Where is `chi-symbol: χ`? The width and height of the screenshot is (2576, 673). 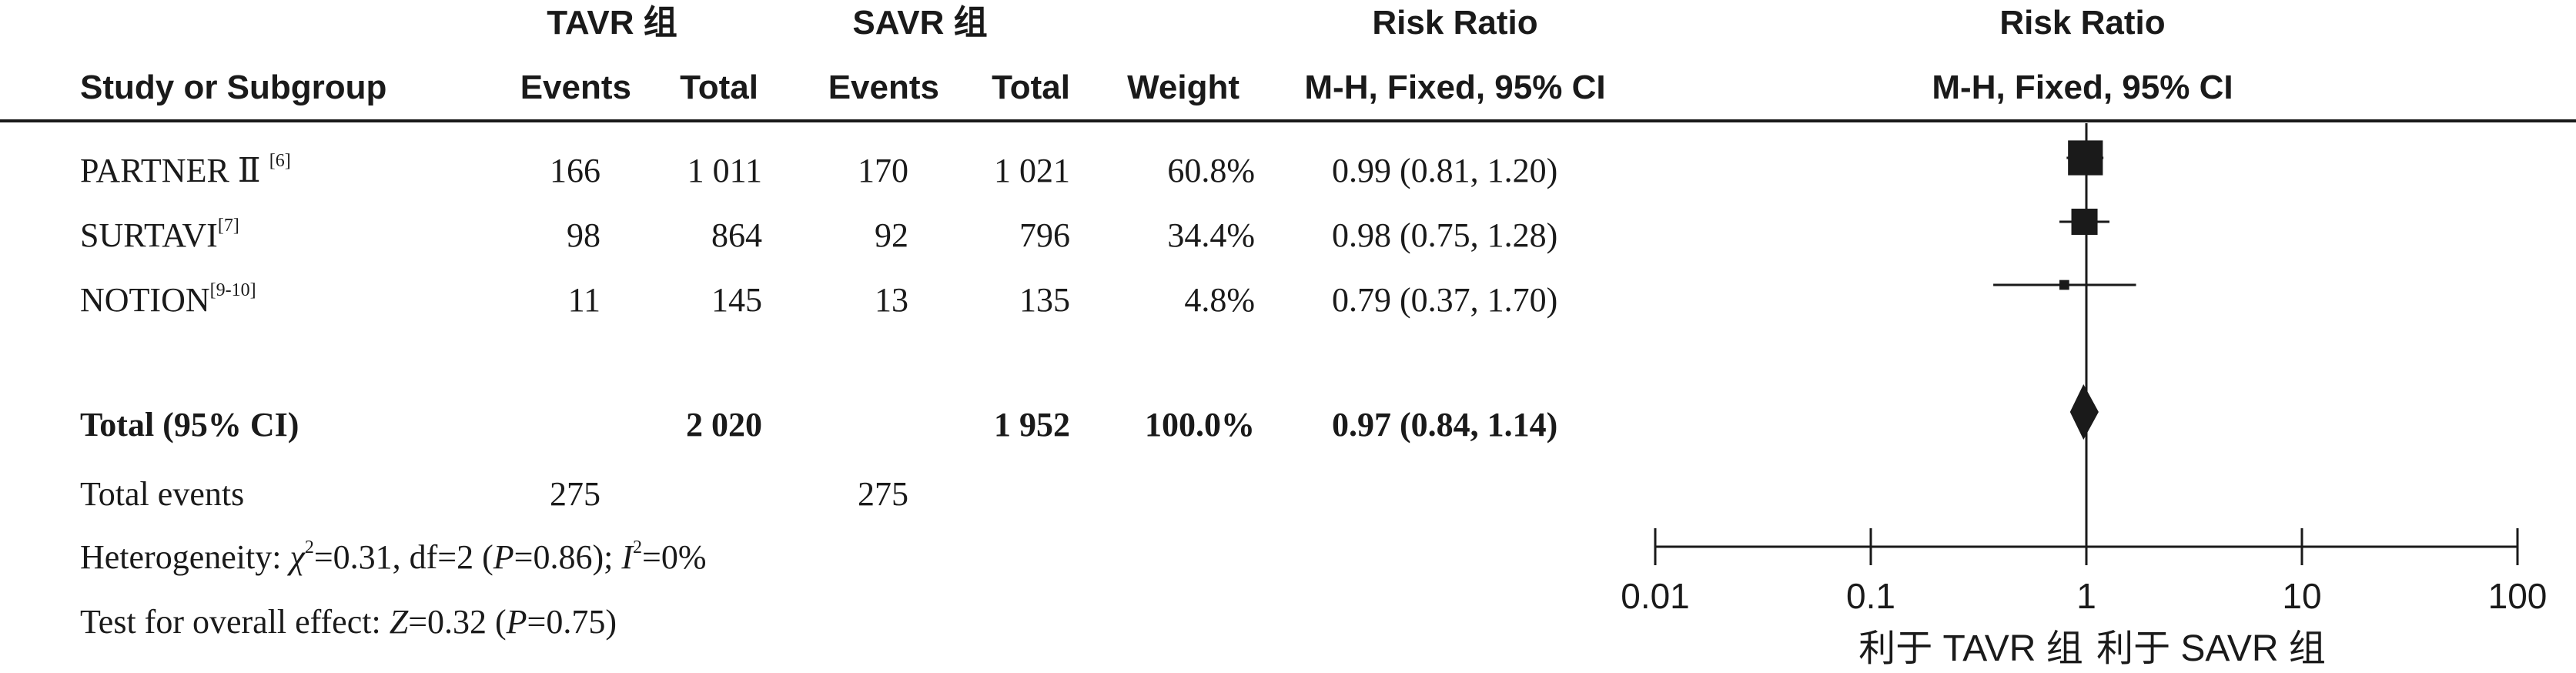 chi-symbol: χ is located at coordinates (297, 557).